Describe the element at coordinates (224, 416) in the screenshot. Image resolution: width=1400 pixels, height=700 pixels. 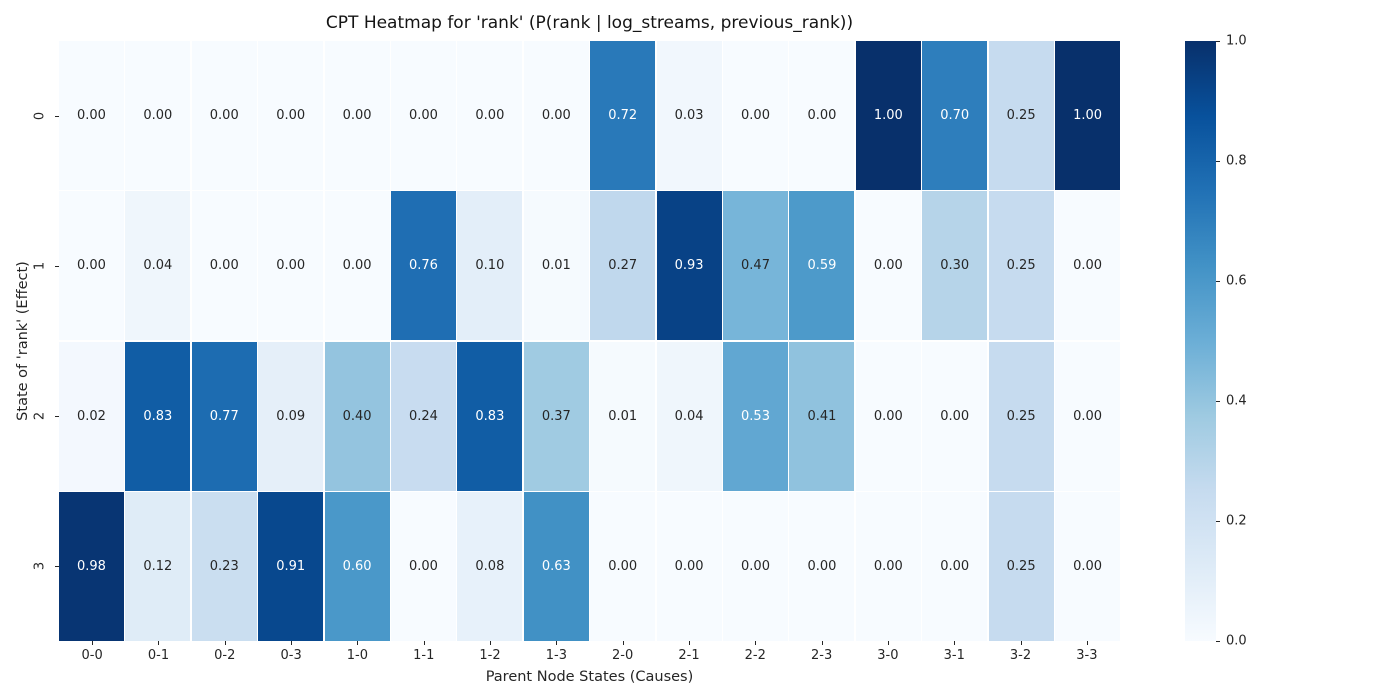
I see `heatmap-cell: 0.77` at that location.